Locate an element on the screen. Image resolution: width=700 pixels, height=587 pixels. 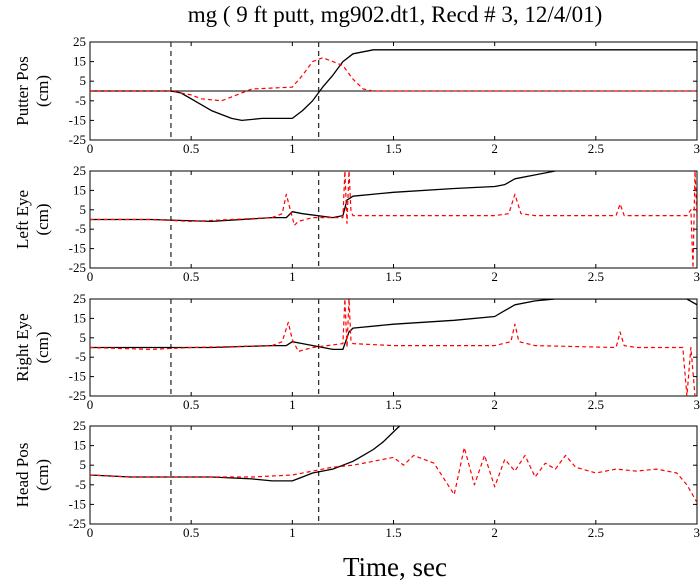
y-axis-label: Putter Pos is located at coordinates (22, 90).